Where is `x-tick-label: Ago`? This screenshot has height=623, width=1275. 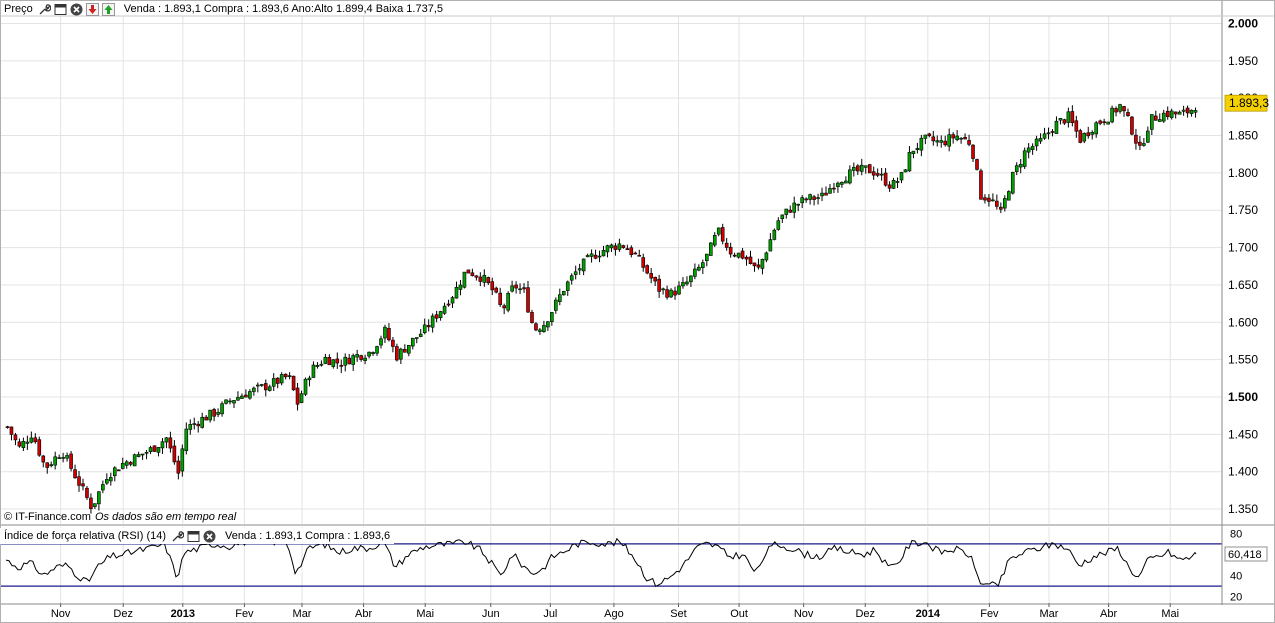 x-tick-label: Ago is located at coordinates (614, 614).